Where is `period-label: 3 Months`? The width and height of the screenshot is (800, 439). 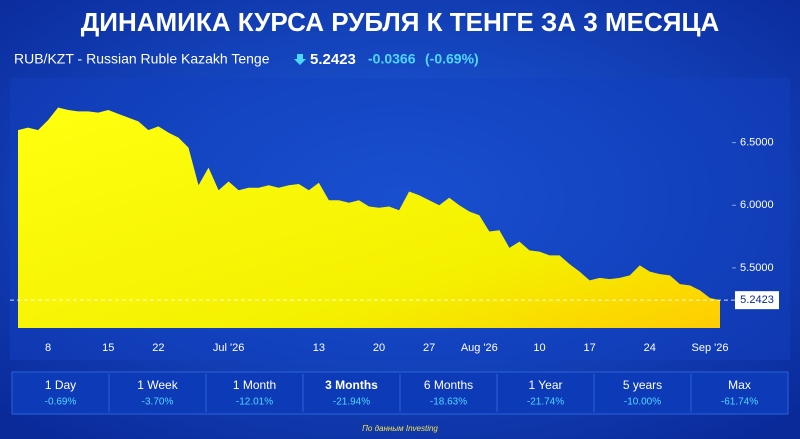
period-label: 3 Months is located at coordinates (351, 385).